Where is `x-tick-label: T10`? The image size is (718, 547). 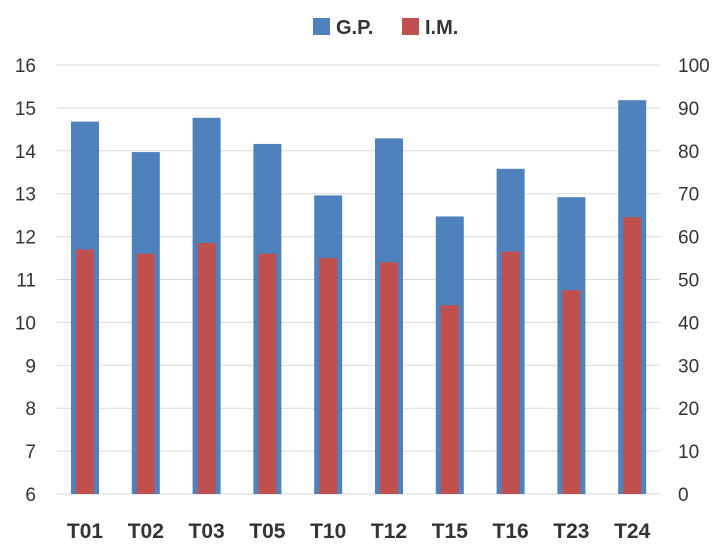 x-tick-label: T10 is located at coordinates (328, 531).